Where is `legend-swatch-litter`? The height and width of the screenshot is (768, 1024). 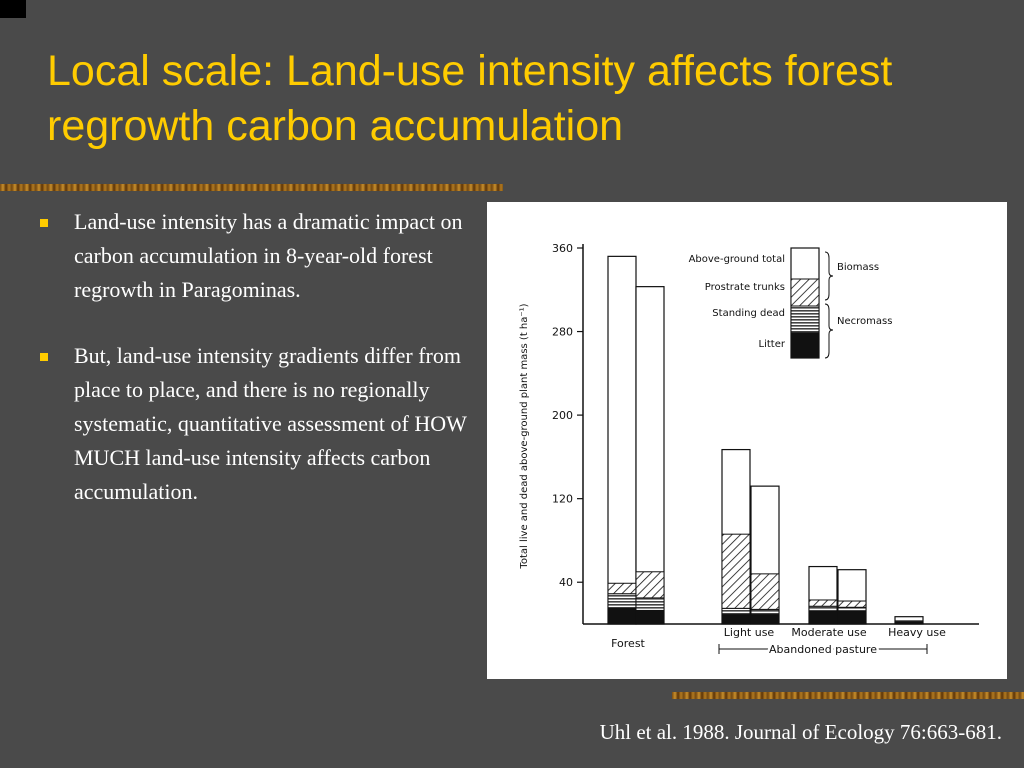 legend-swatch-litter is located at coordinates (805, 345).